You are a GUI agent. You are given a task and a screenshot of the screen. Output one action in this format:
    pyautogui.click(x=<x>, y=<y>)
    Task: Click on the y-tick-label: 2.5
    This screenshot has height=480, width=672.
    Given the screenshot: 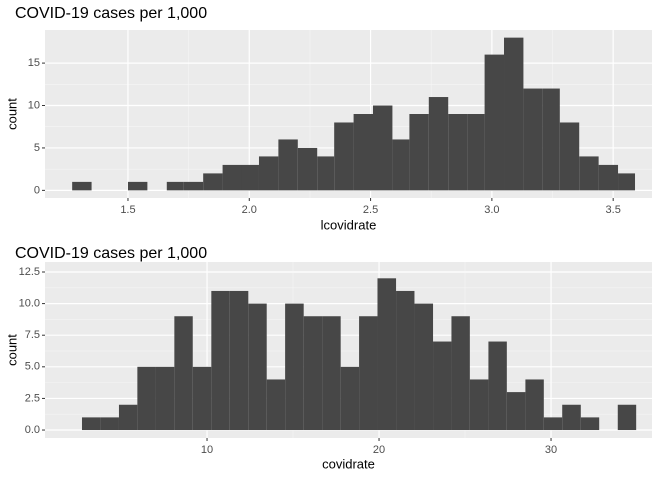 What is the action you would take?
    pyautogui.click(x=32, y=398)
    